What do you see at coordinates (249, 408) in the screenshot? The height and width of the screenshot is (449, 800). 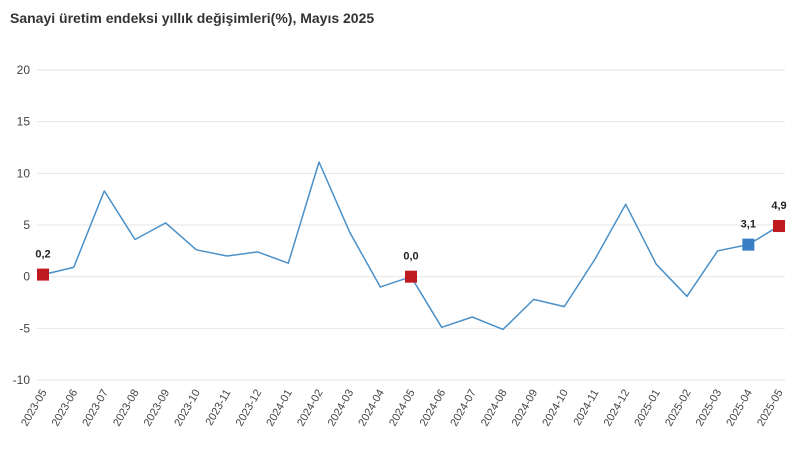 I see `x-tick-label: 2023-12` at bounding box center [249, 408].